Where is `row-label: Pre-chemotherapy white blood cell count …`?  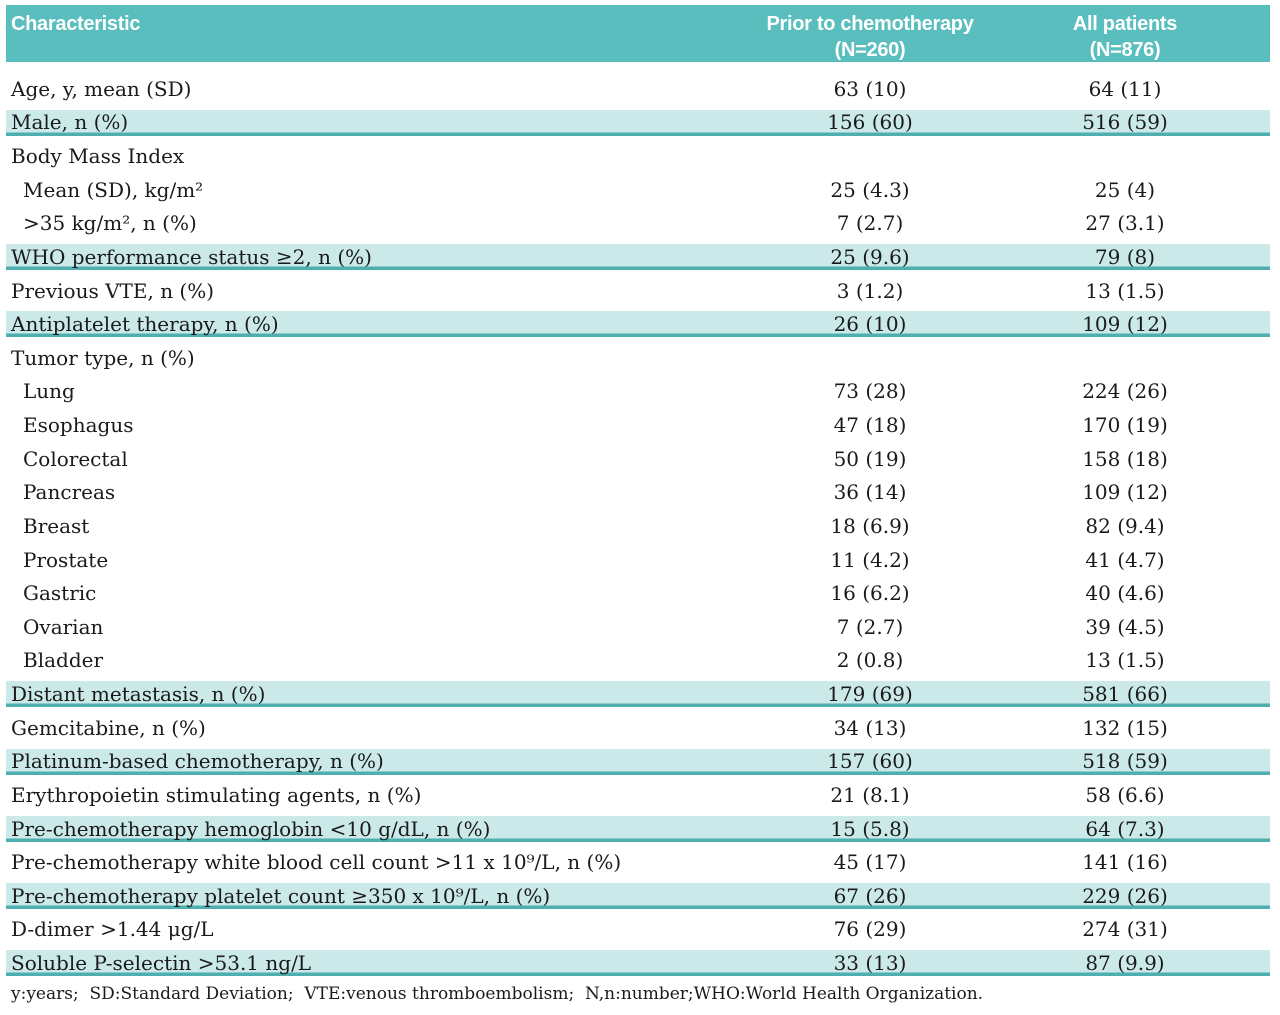
row-label: Pre-chemotherapy white blood cell count … is located at coordinates (316, 862).